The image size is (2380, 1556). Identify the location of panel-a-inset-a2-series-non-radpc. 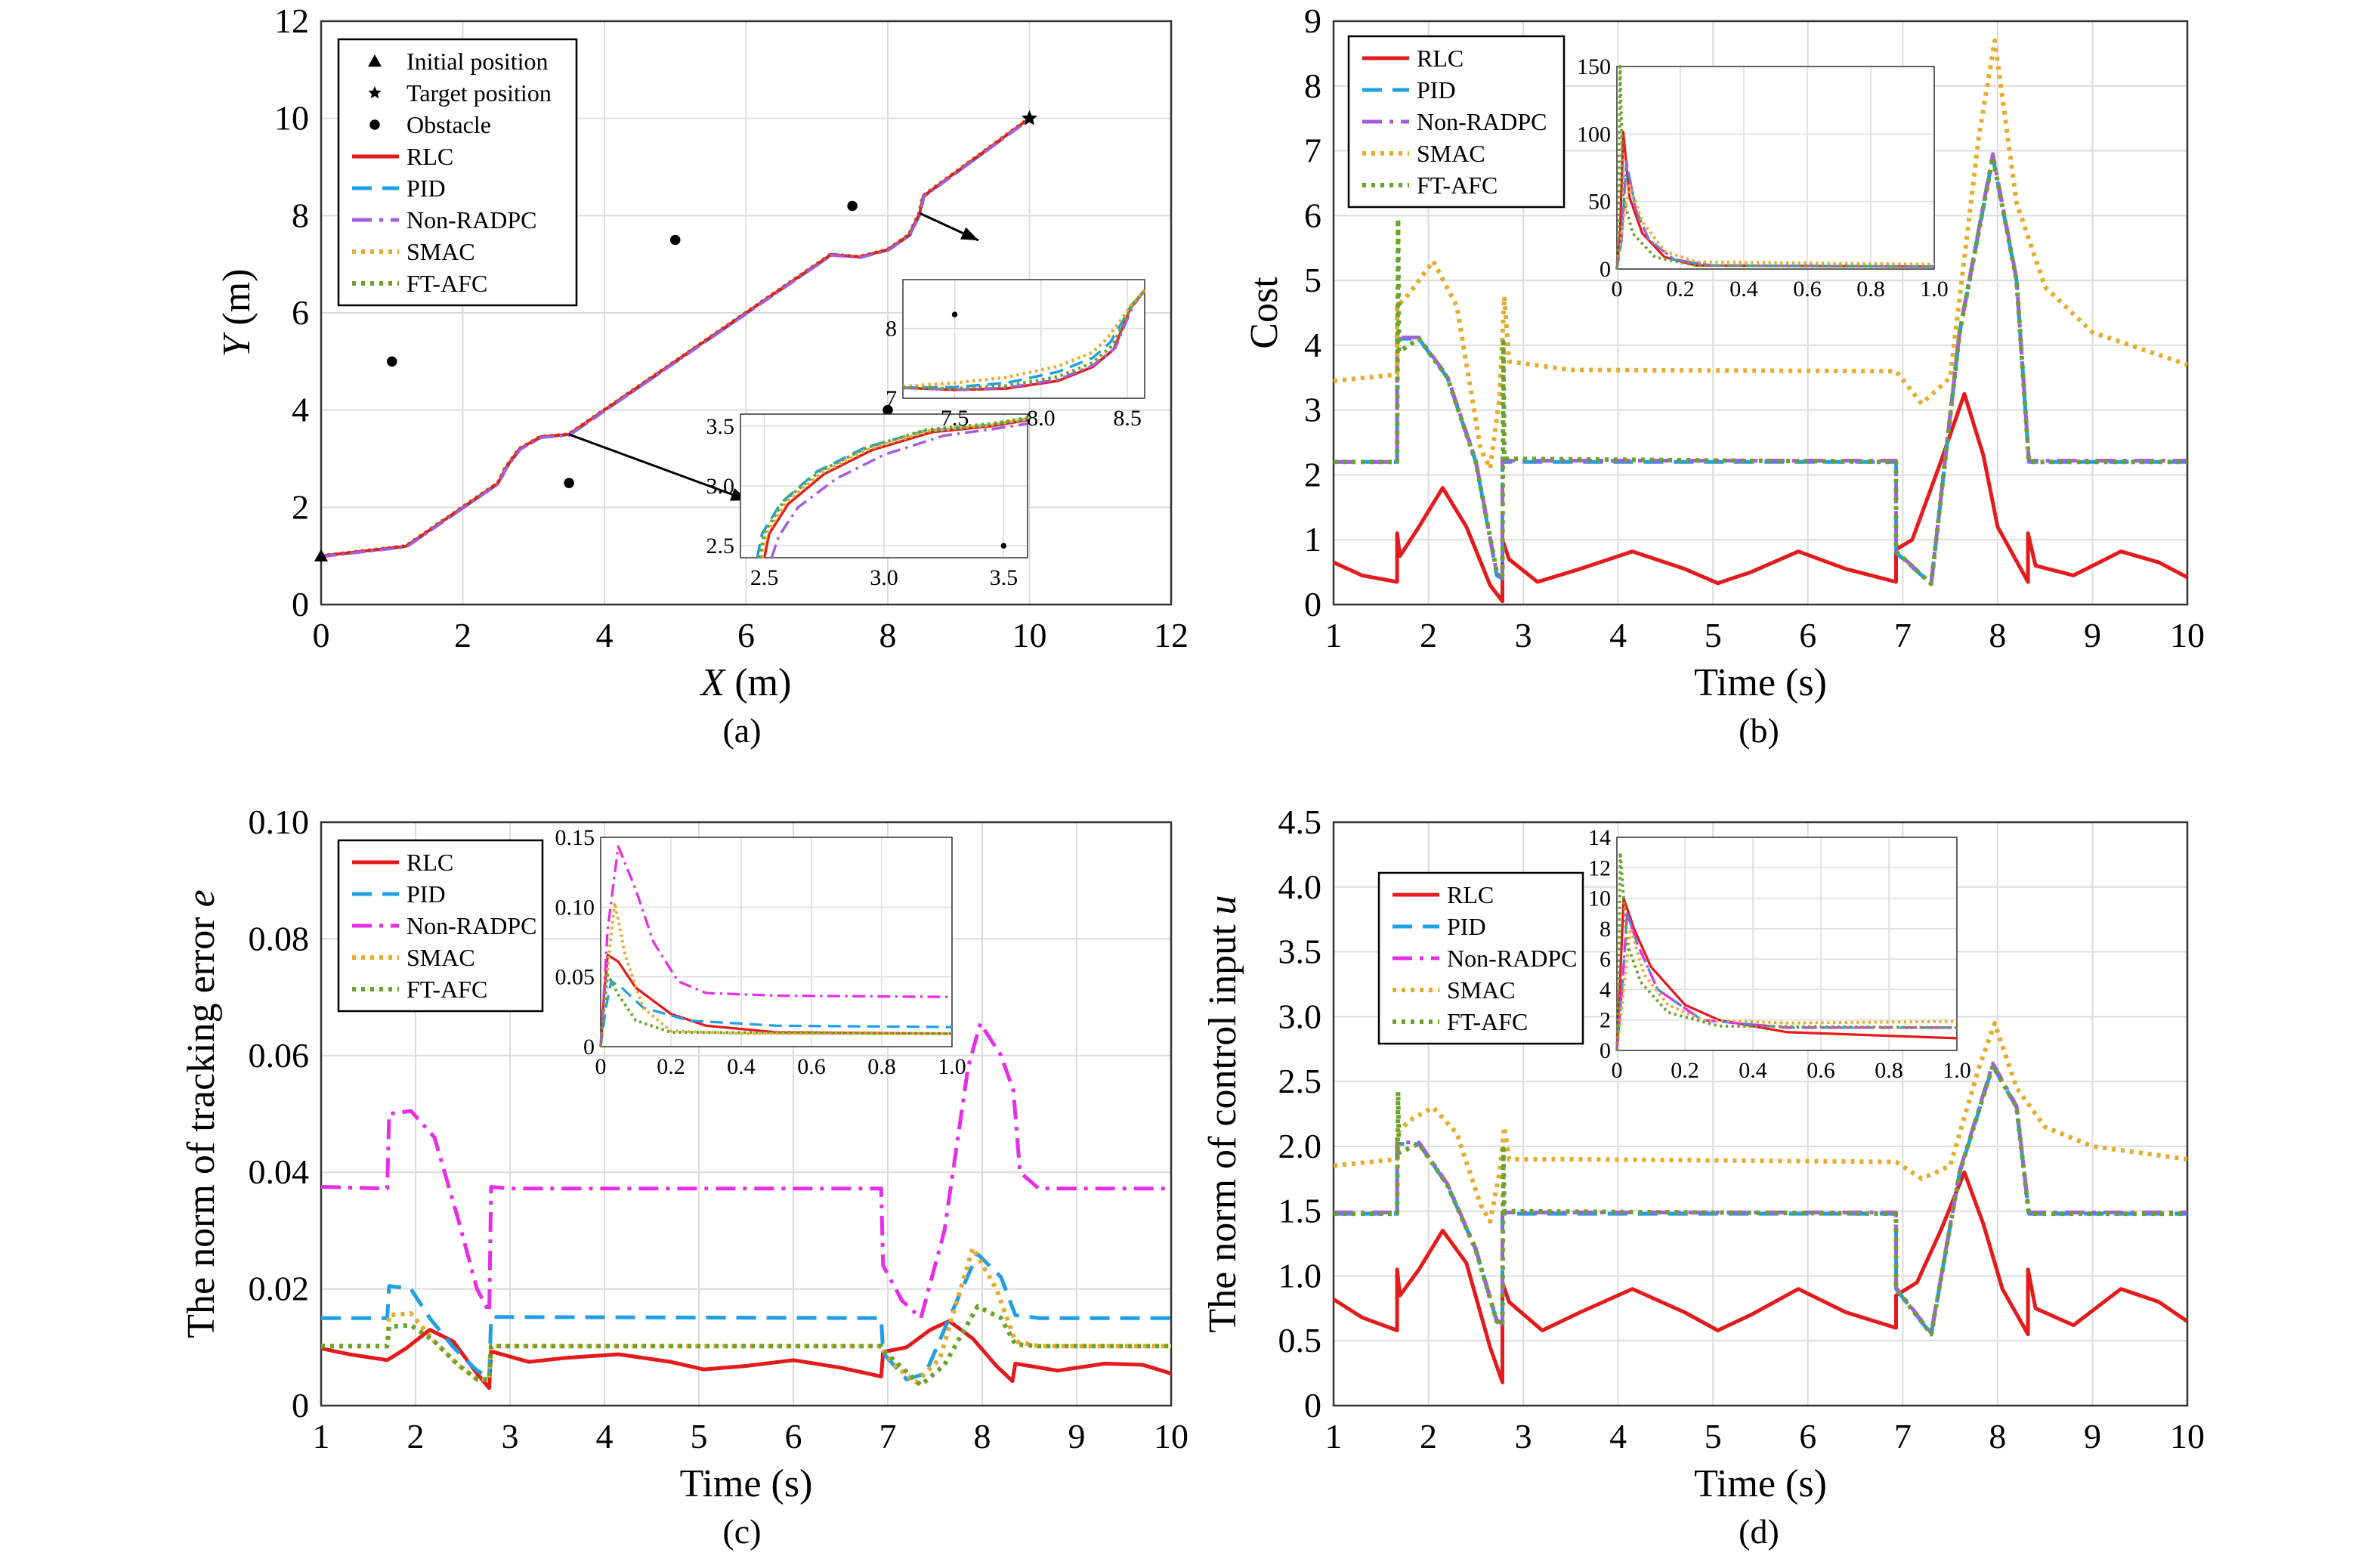
(1024, 340).